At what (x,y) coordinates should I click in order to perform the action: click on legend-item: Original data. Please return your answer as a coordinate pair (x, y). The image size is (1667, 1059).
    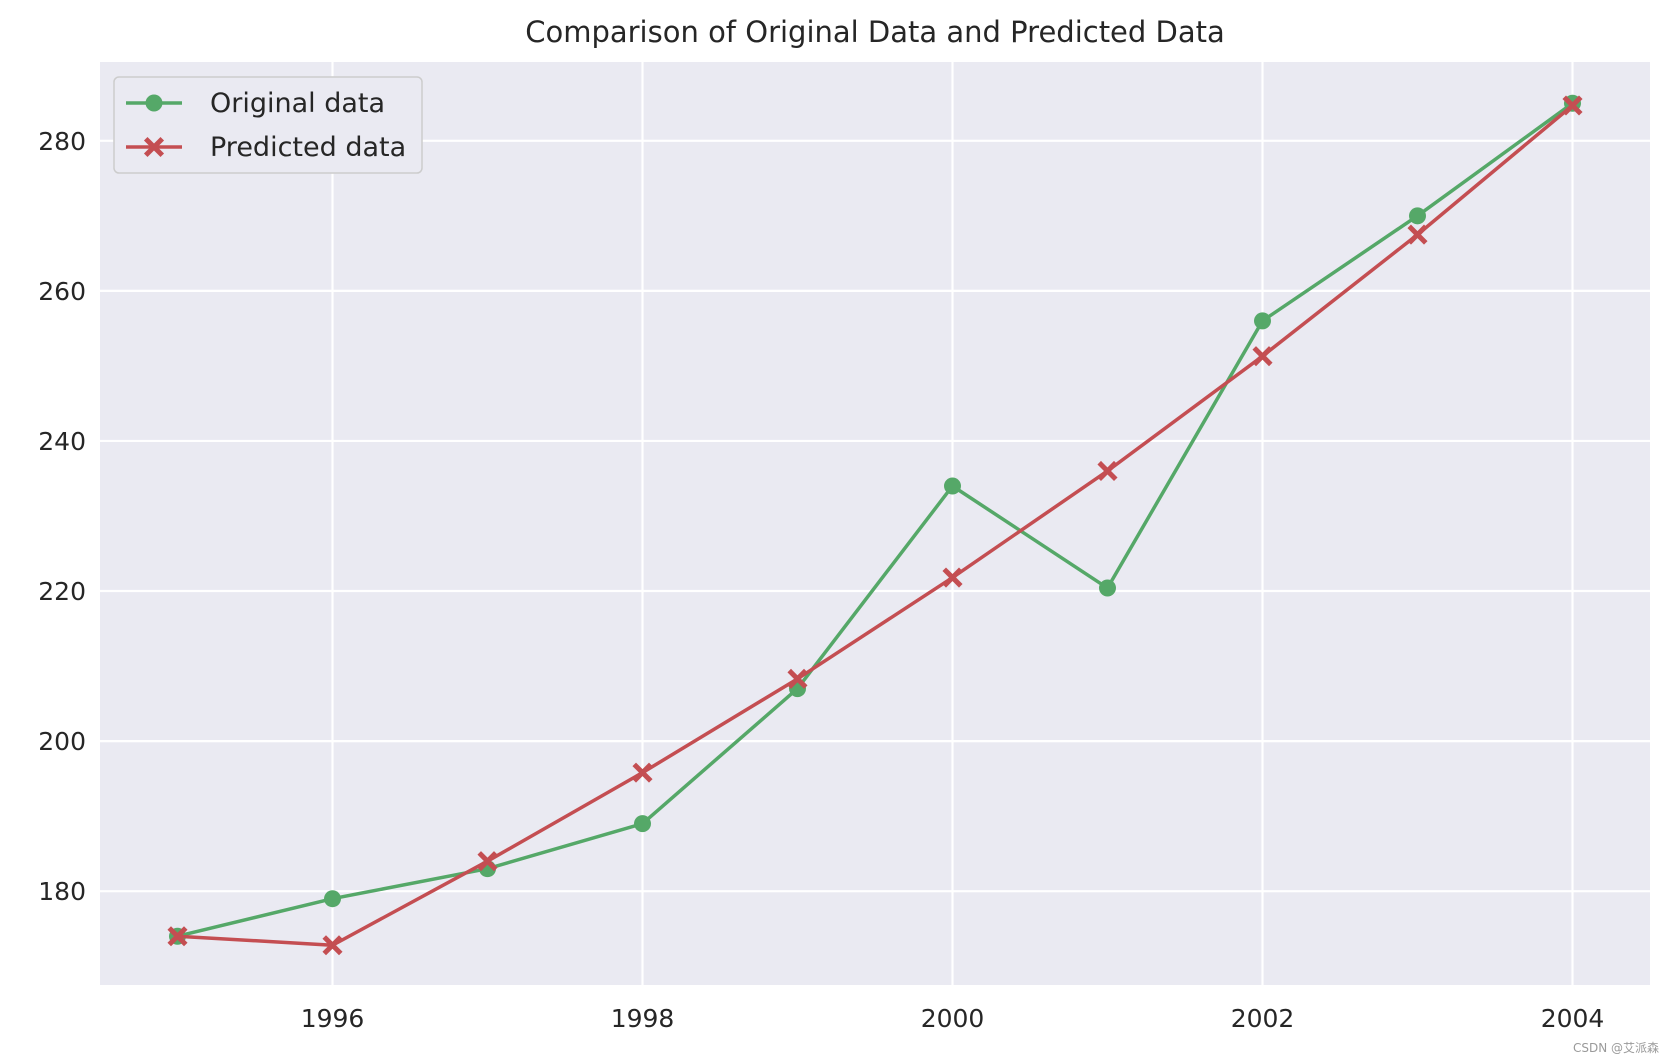
    Looking at the image, I should click on (255, 103).